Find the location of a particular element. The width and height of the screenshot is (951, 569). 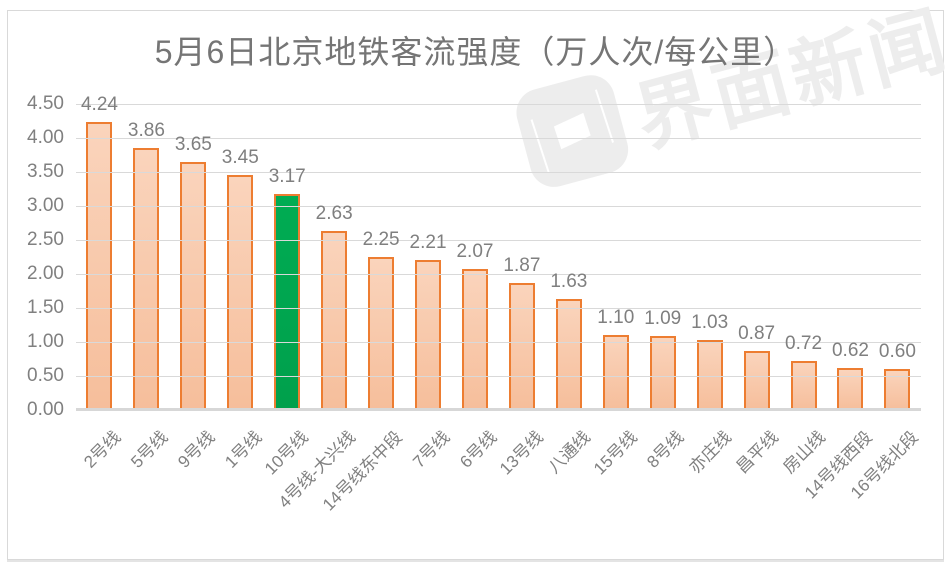

x-axis-label: 1号线 is located at coordinates (243, 449).